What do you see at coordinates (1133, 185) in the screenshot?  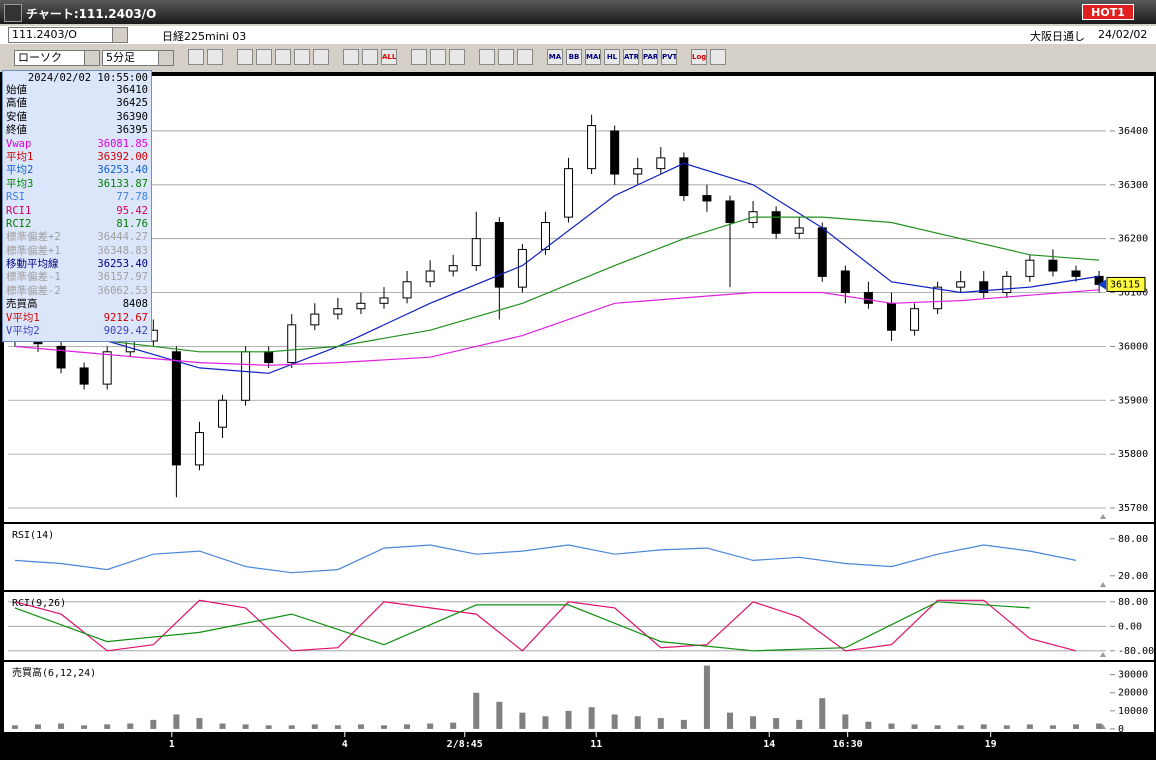 I see `y-tick-label: 36300` at bounding box center [1133, 185].